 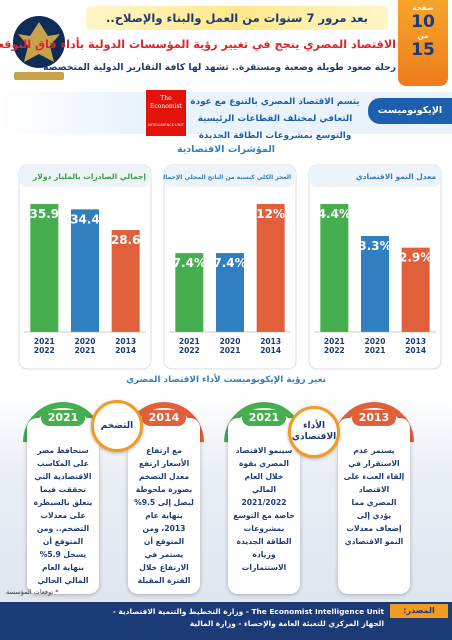 I want to click on value-label: 28.6, so click(x=126, y=240).